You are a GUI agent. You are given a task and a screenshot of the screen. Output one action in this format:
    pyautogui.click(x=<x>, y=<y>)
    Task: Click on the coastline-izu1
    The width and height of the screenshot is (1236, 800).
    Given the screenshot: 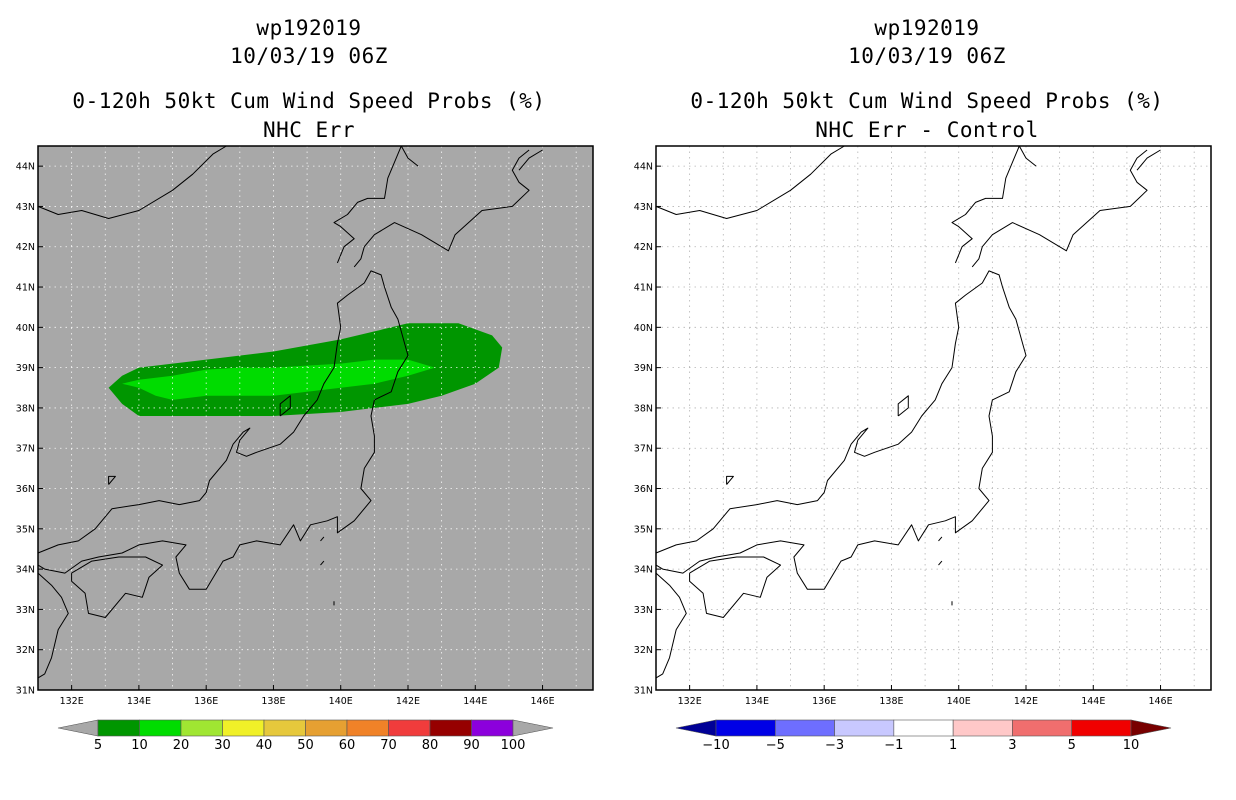 What is the action you would take?
    pyautogui.click(x=322, y=539)
    